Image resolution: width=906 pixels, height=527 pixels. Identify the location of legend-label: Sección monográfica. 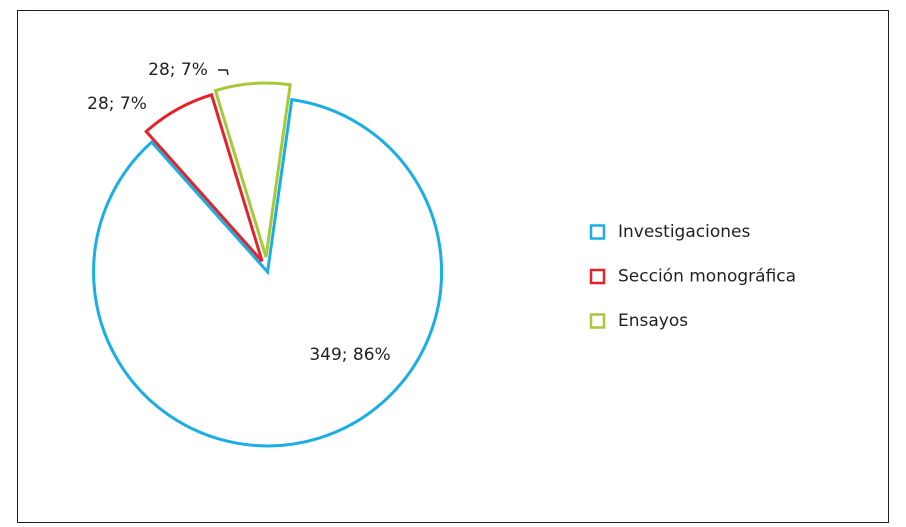
(707, 277).